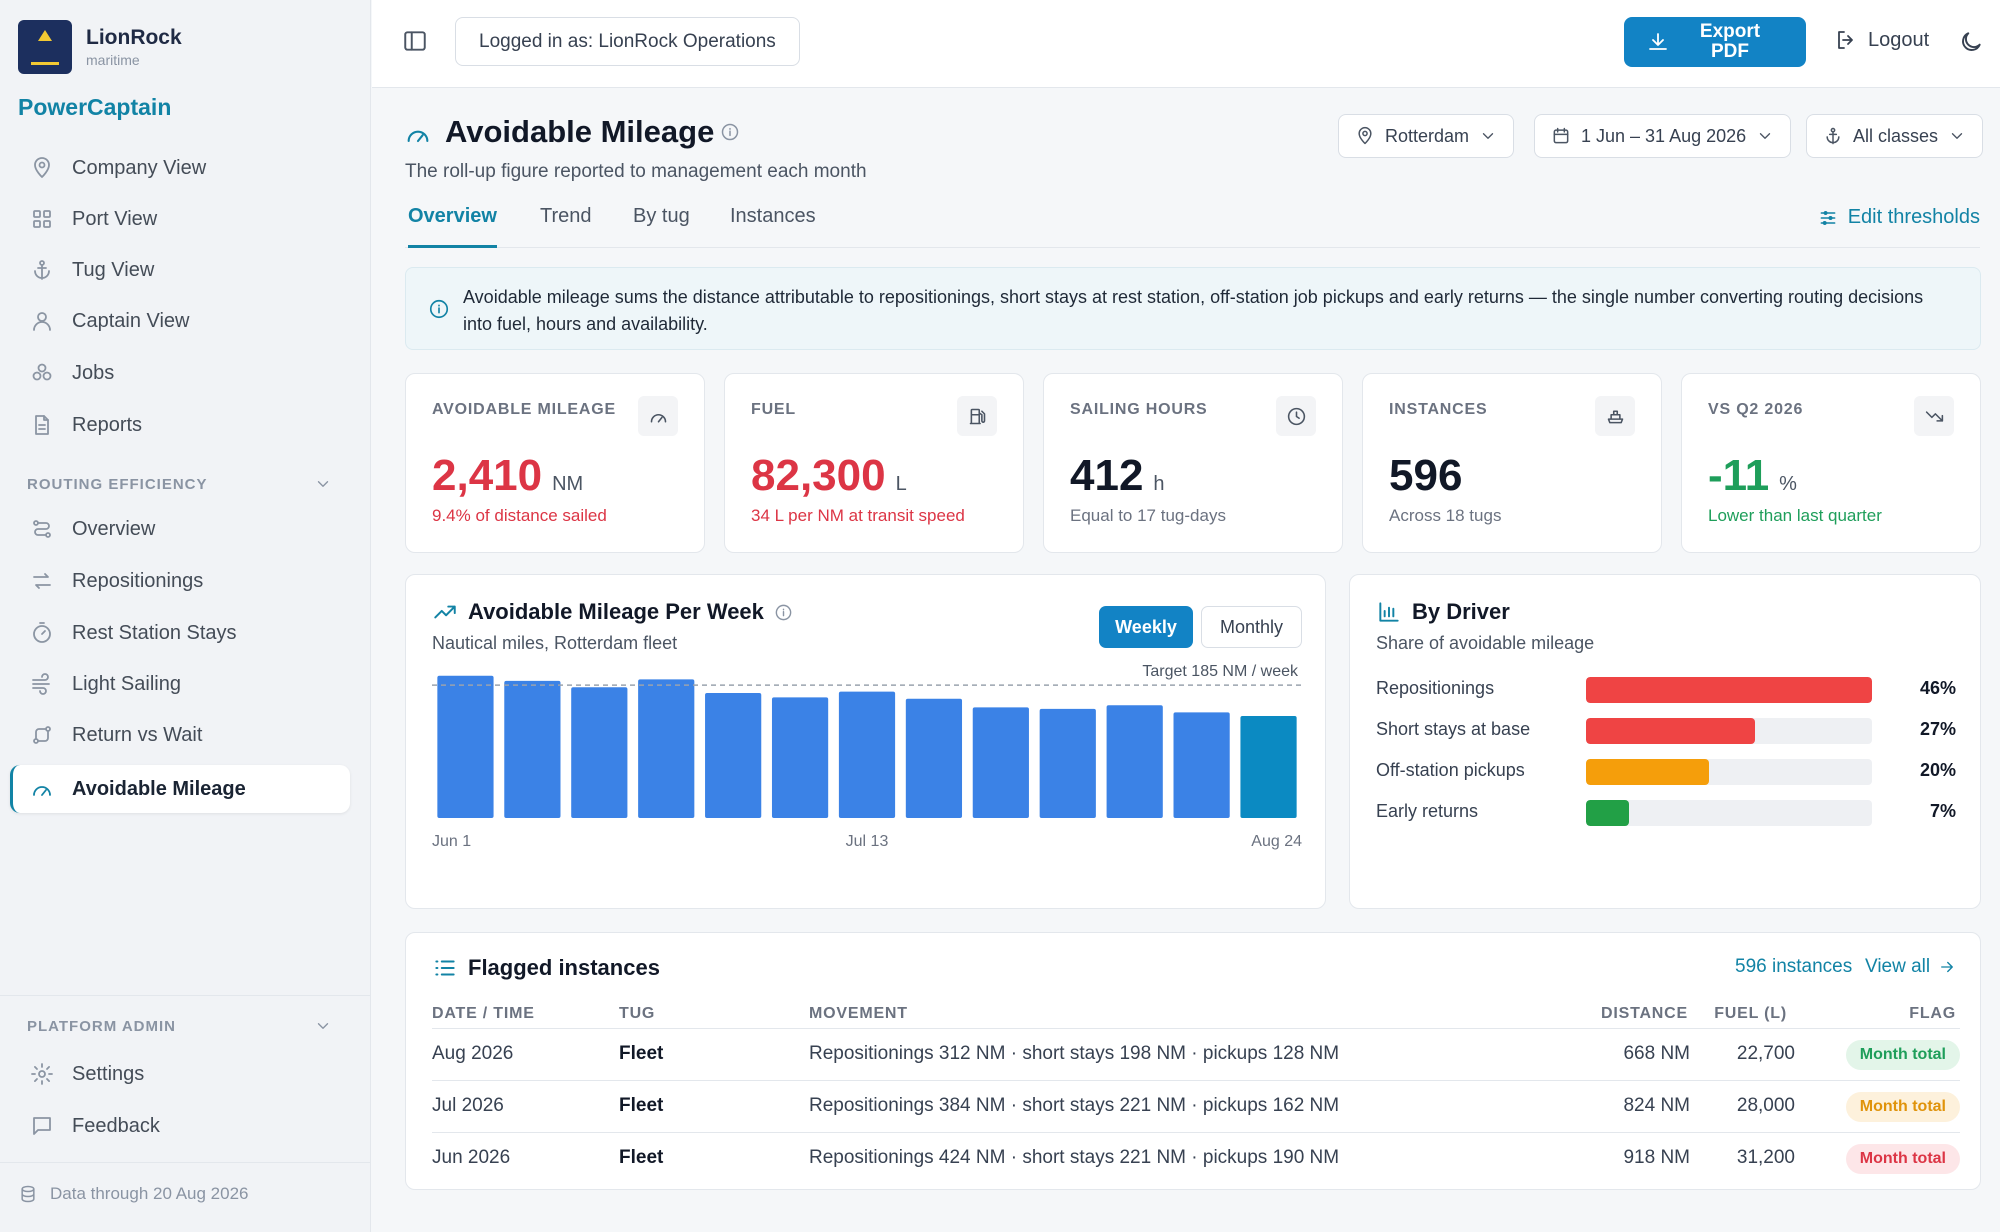  What do you see at coordinates (1756, 409) in the screenshot?
I see `kpi-label: VS Q2 2026` at bounding box center [1756, 409].